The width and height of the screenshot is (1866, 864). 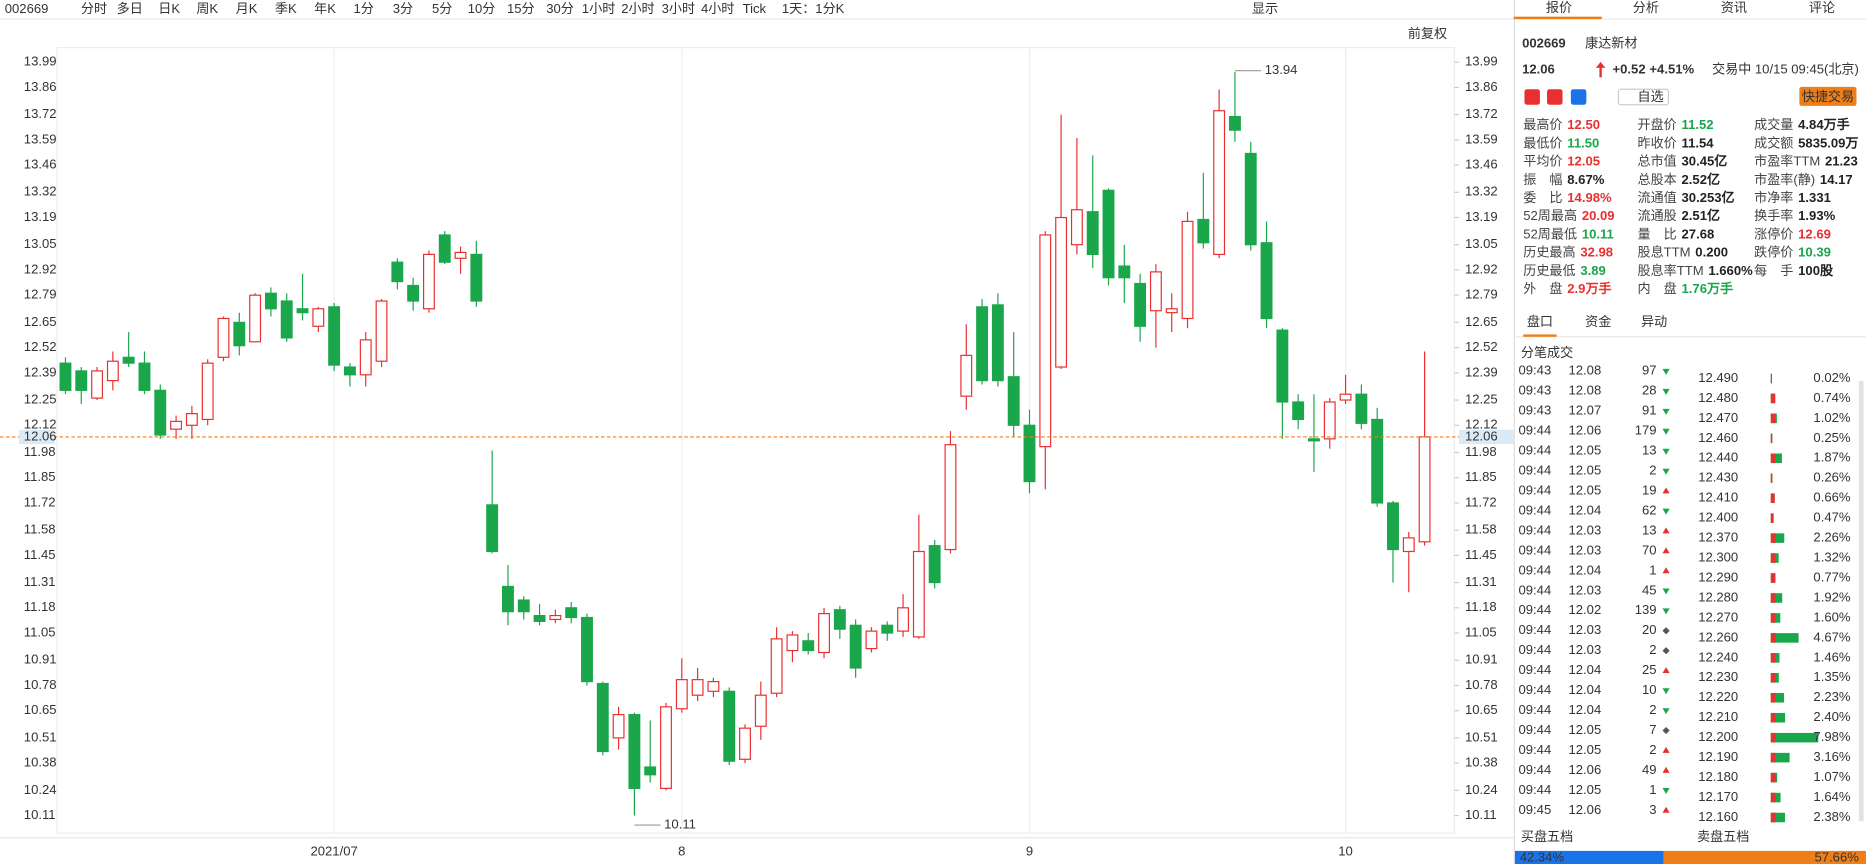 What do you see at coordinates (678, 8) in the screenshot?
I see `period-tab: 3小时` at bounding box center [678, 8].